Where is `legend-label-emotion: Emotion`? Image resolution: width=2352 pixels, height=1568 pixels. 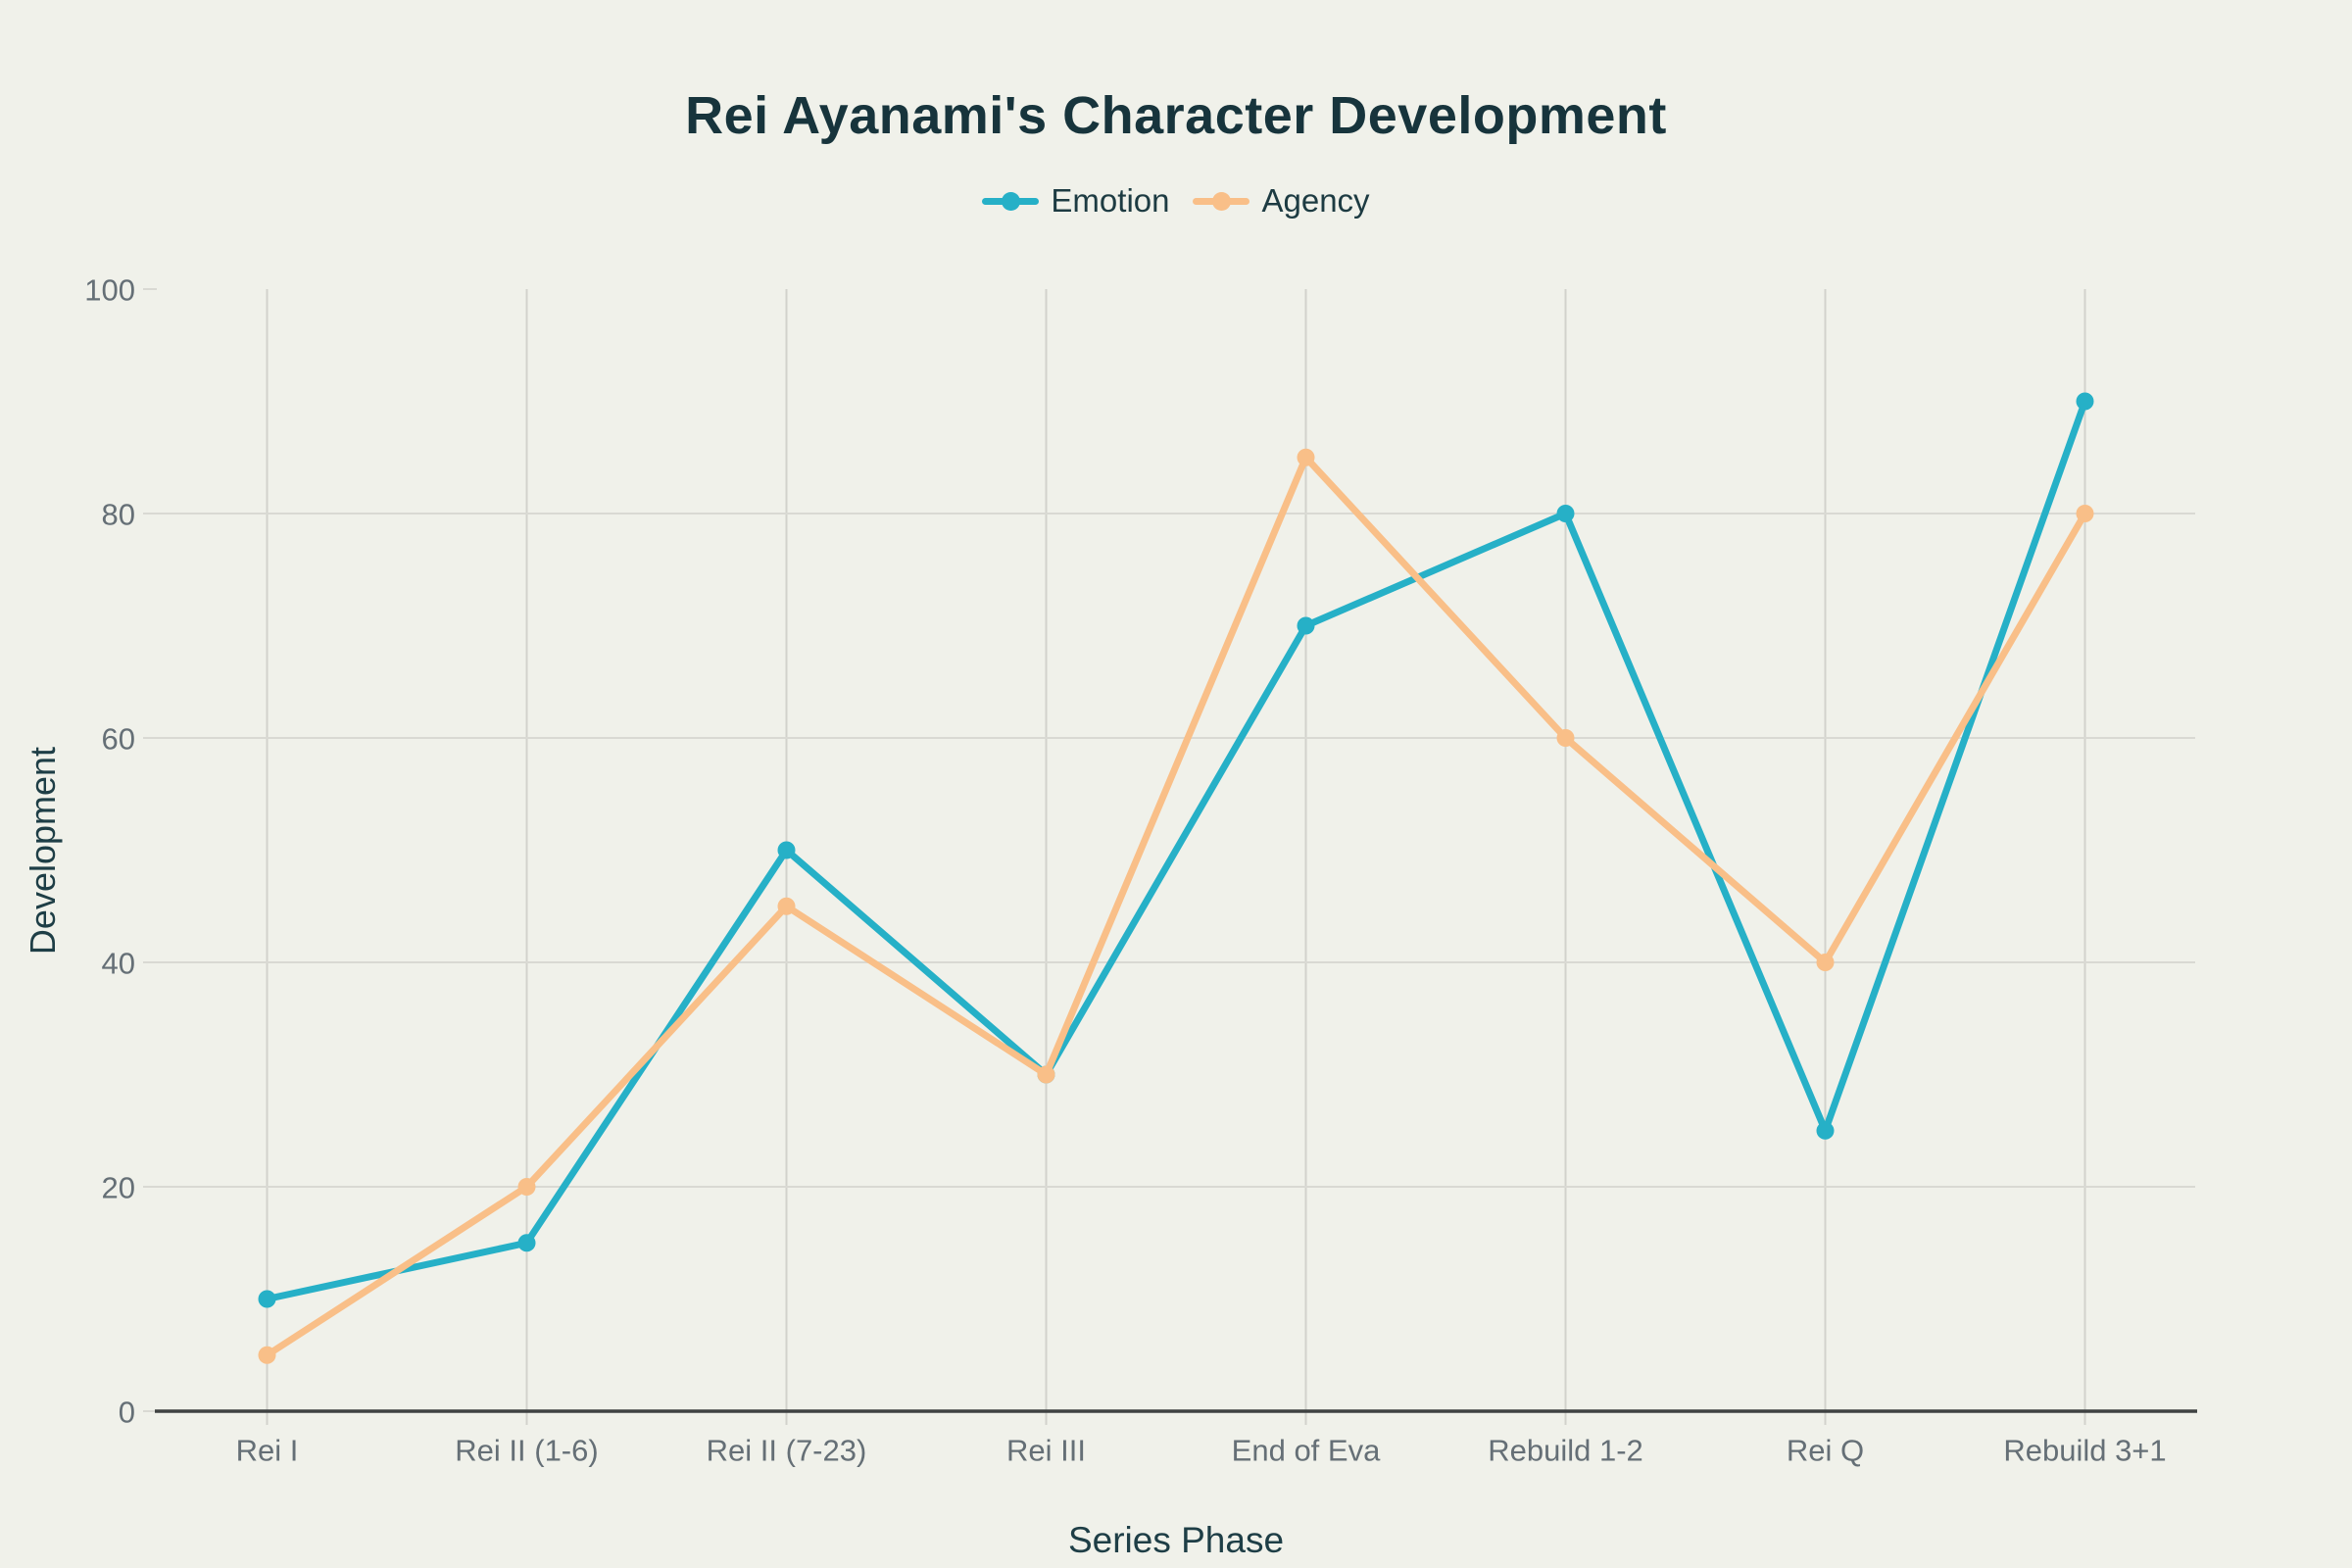 legend-label-emotion: Emotion is located at coordinates (1110, 200).